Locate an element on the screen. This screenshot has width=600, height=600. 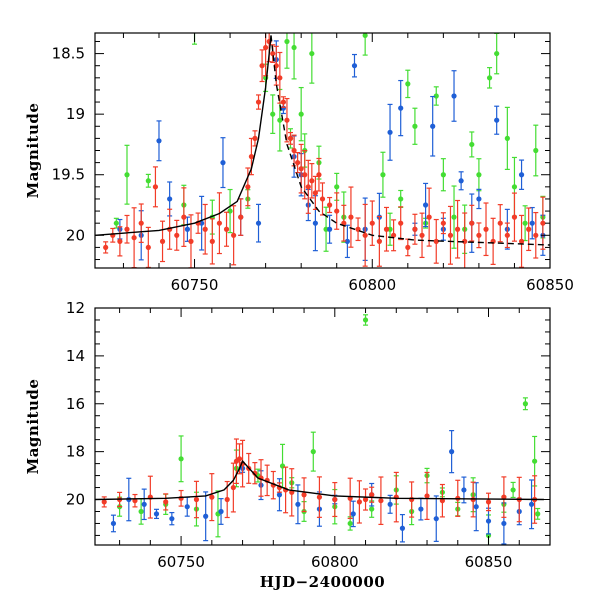
y-tick-label: 18.5 is located at coordinates (68, 54).